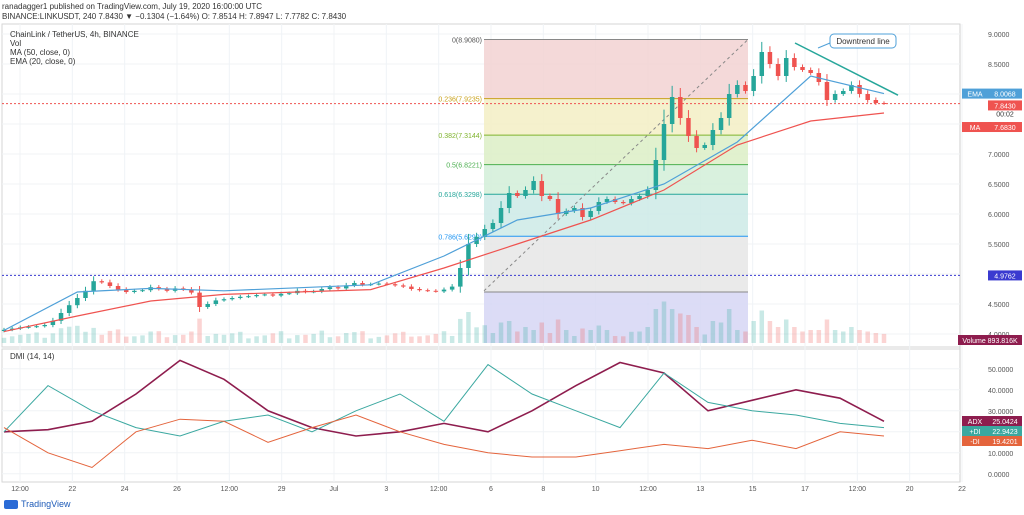 This screenshot has width=1024, height=515. What do you see at coordinates (846, 69) in the screenshot?
I see `downtrend-line` at bounding box center [846, 69].